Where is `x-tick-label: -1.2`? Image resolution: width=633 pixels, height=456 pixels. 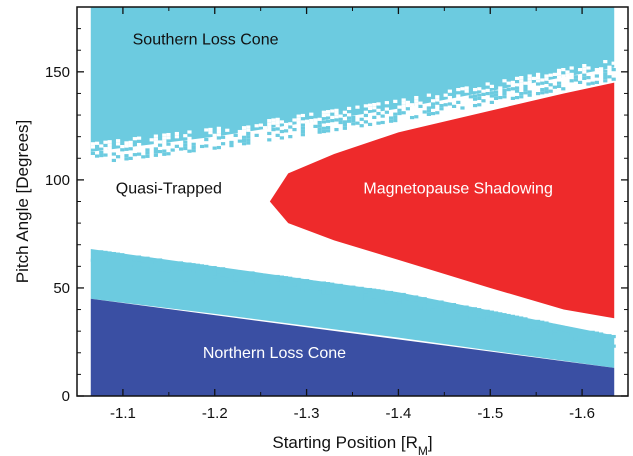
x-tick-label: -1.2 is located at coordinates (215, 413).